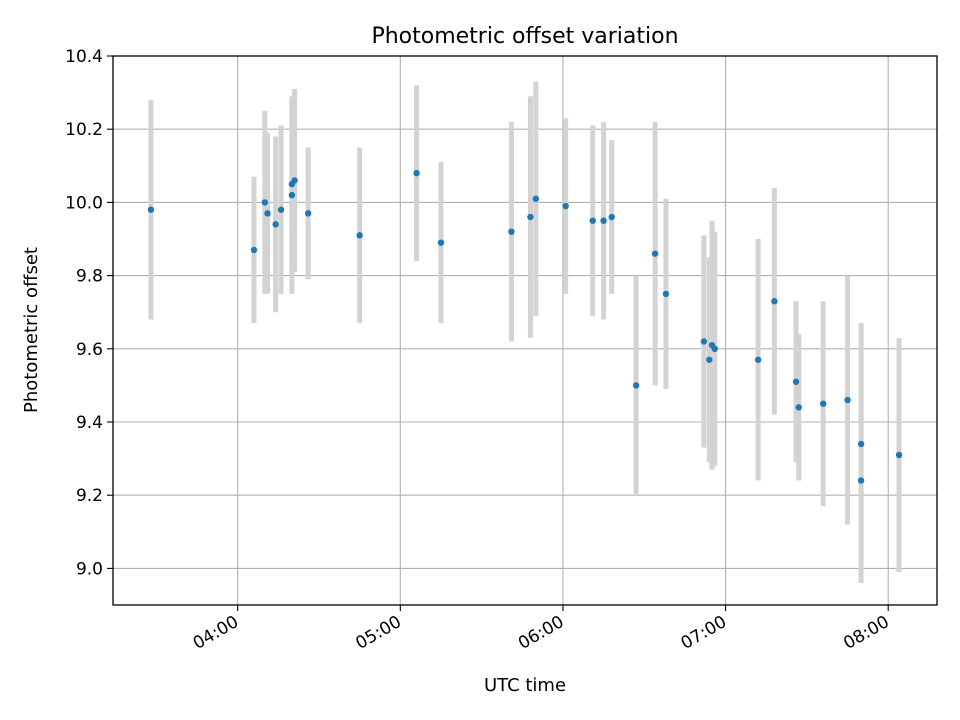 The image size is (960, 720). I want to click on y-tick-label: 9.8, so click(89, 277).